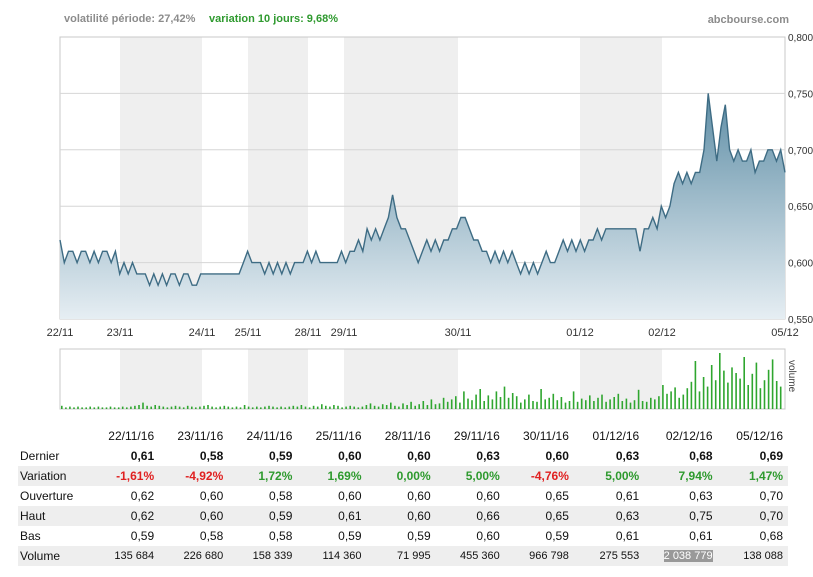 The width and height of the screenshot is (813, 577). What do you see at coordinates (458, 333) in the screenshot?
I see `x-tick-label: 30/11` at bounding box center [458, 333].